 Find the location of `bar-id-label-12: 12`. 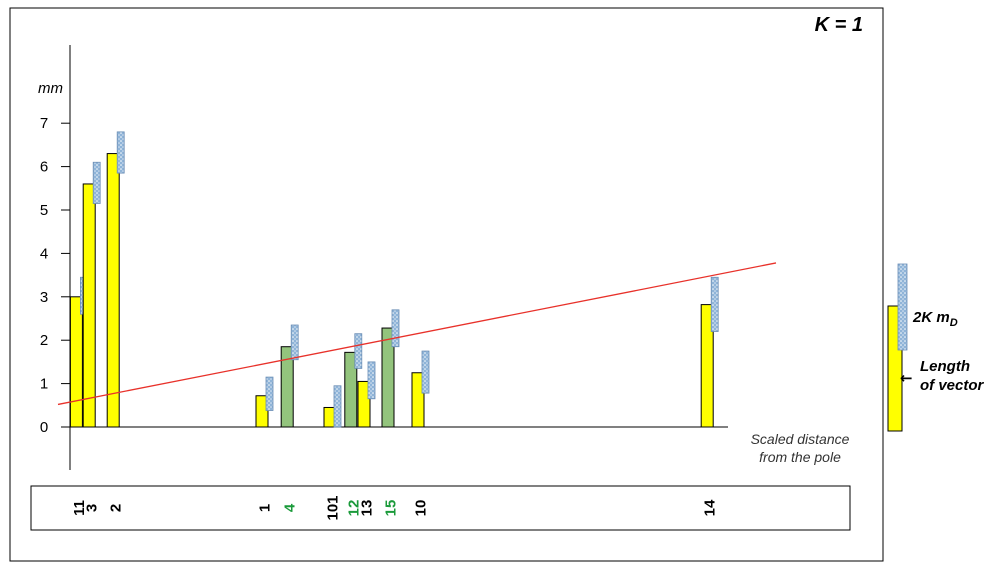

bar-id-label-12: 12 is located at coordinates (353, 508).